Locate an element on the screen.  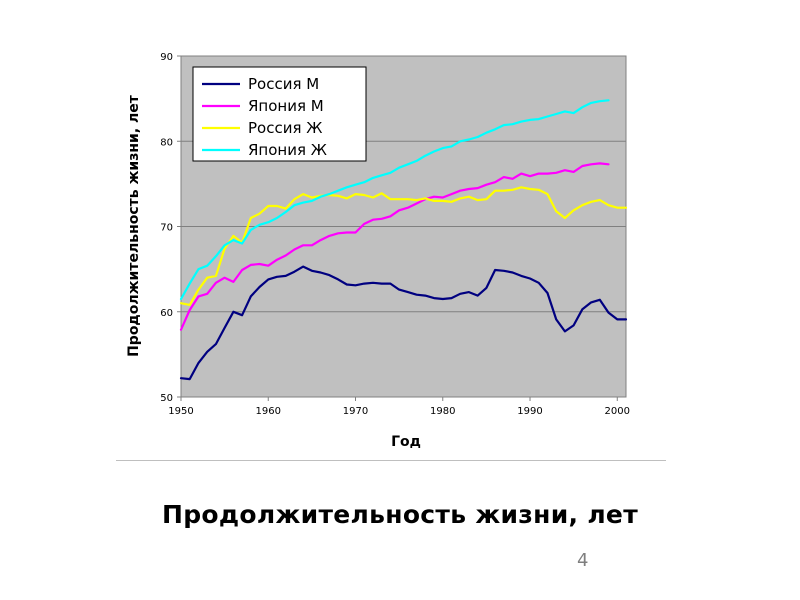
y-tick-label: 60 is located at coordinates (166, 313).